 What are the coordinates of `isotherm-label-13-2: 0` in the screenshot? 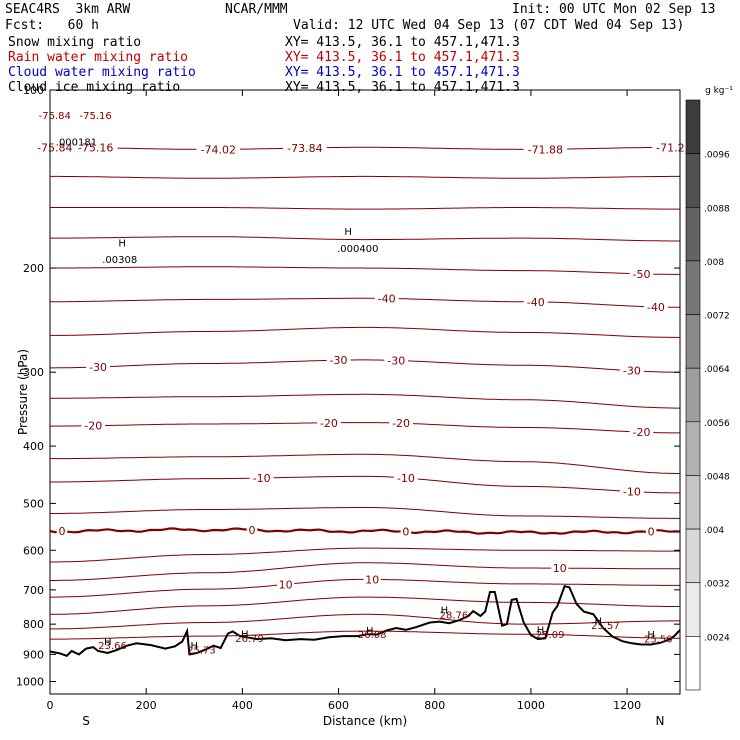 It's located at (405, 531).